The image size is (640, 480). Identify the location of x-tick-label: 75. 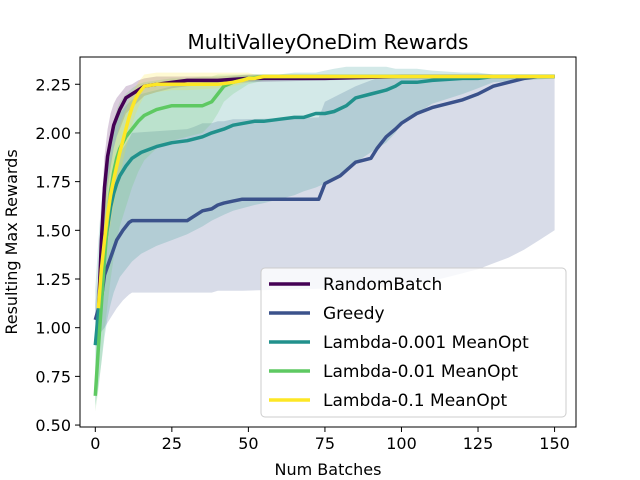
(325, 443).